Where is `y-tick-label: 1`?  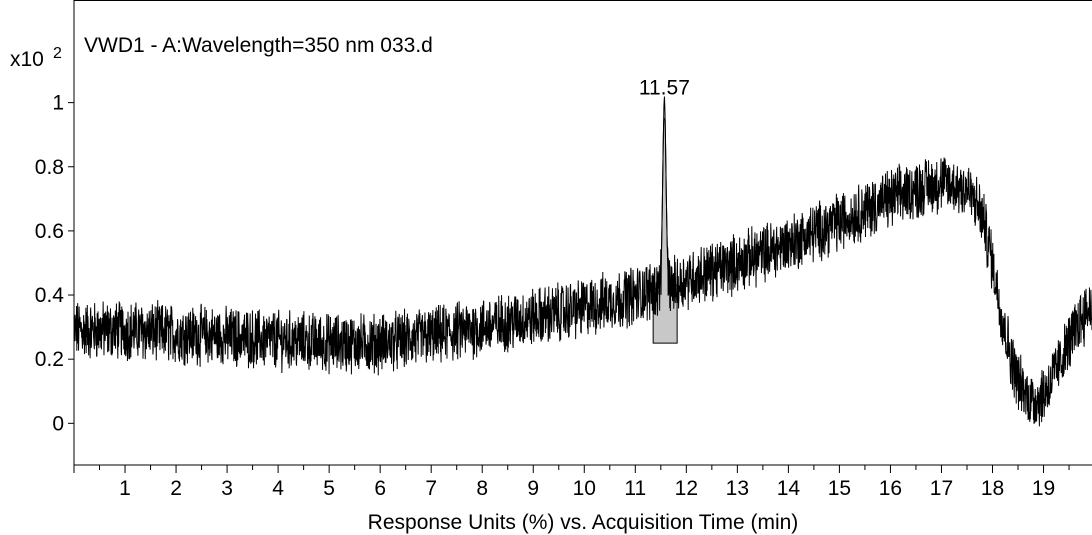 y-tick-label: 1 is located at coordinates (58, 103).